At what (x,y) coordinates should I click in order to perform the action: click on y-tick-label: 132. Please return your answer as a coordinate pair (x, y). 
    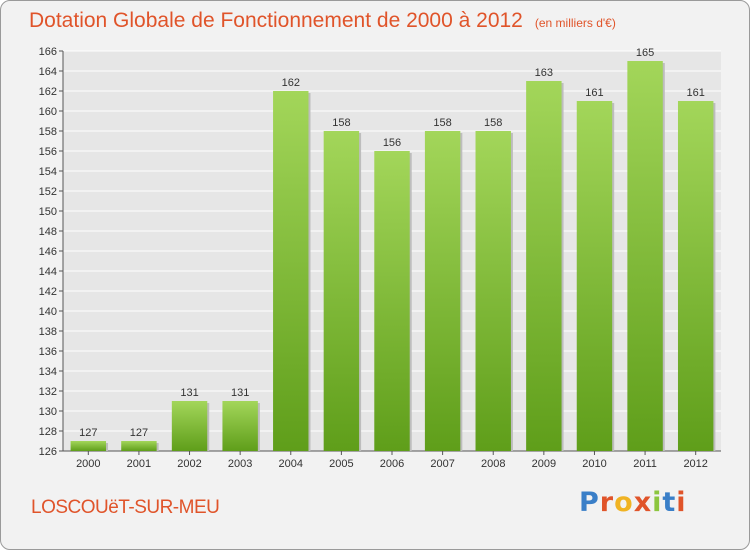
    Looking at the image, I should click on (48, 392).